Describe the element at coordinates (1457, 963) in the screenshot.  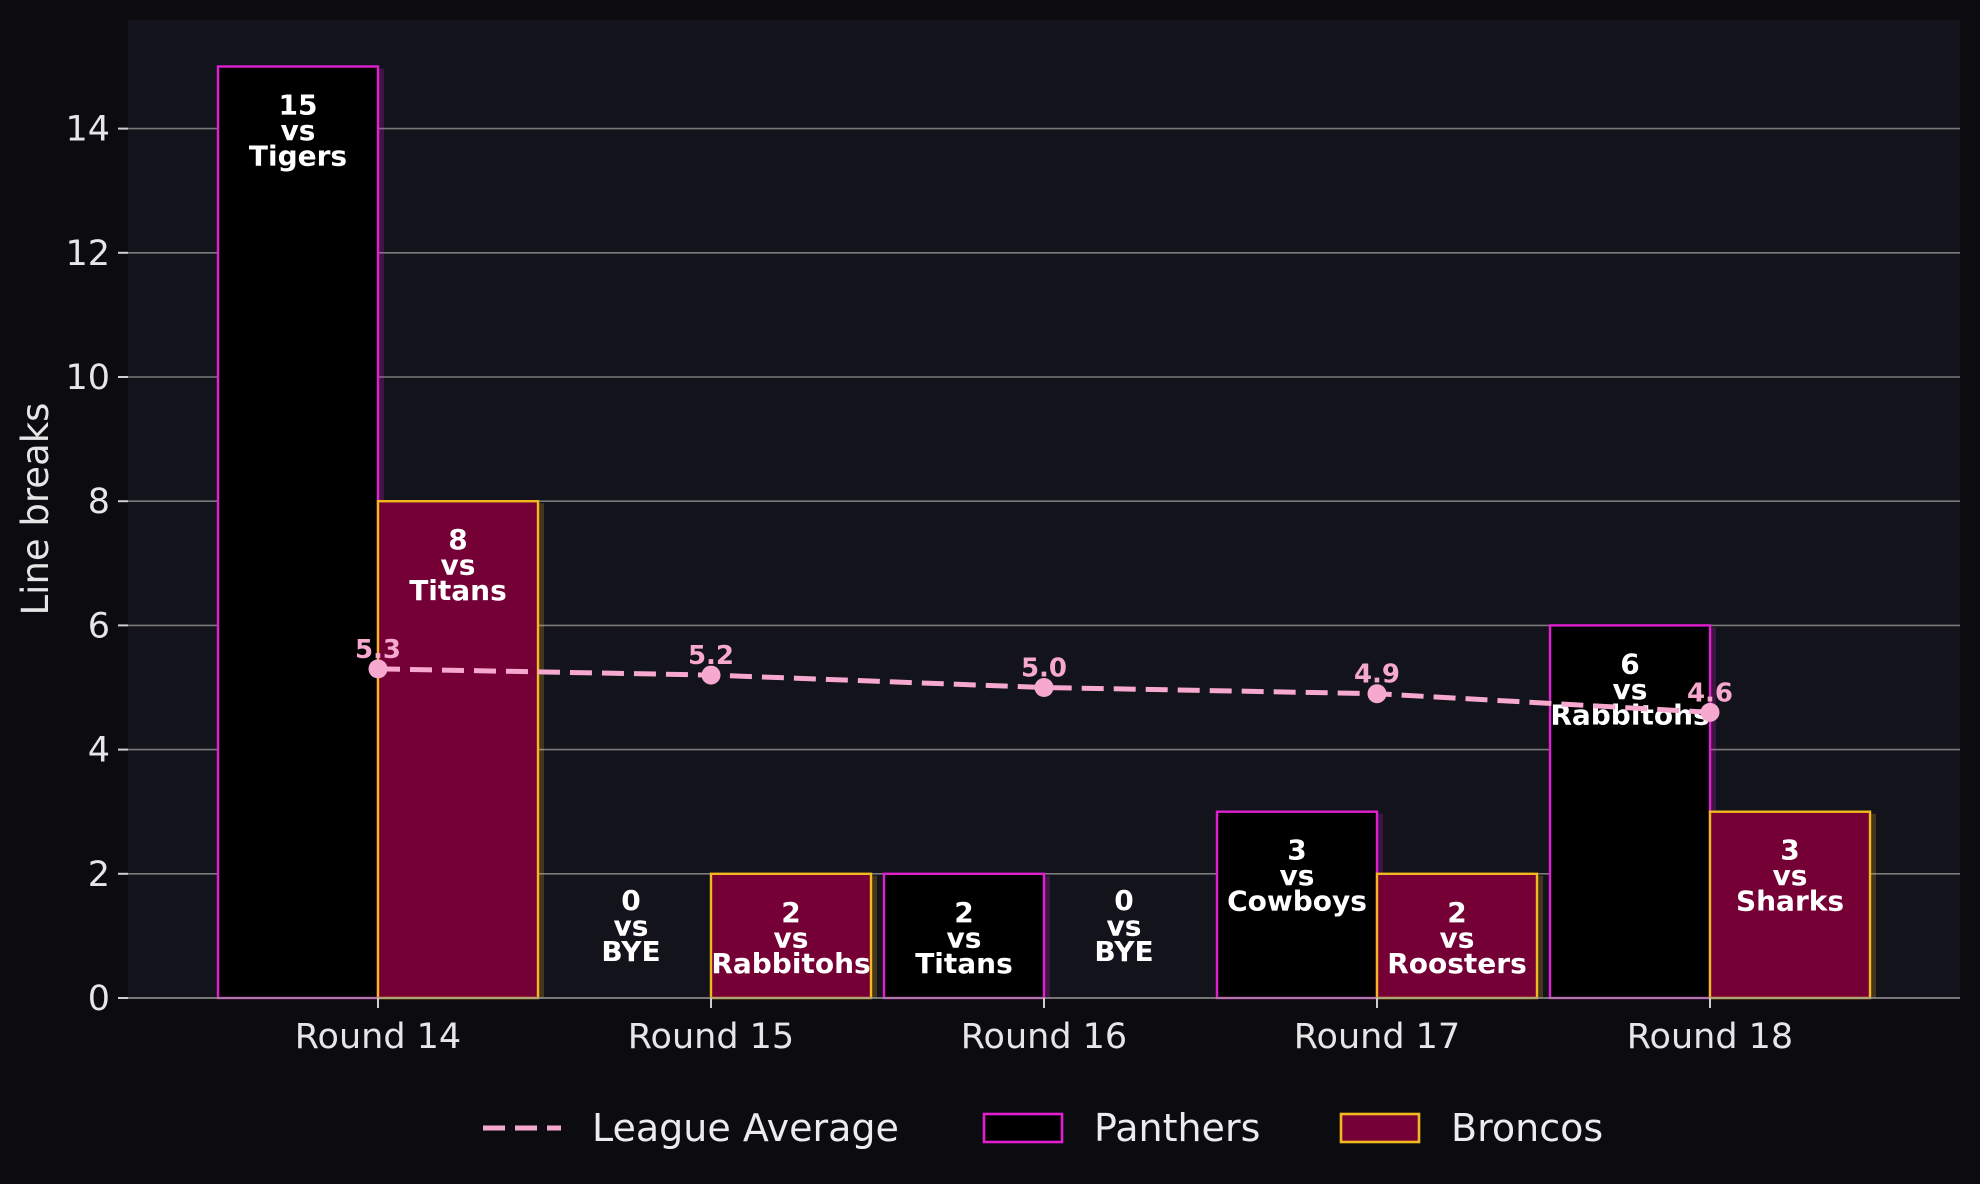
I see `bar-opponent-label: Roosters` at that location.